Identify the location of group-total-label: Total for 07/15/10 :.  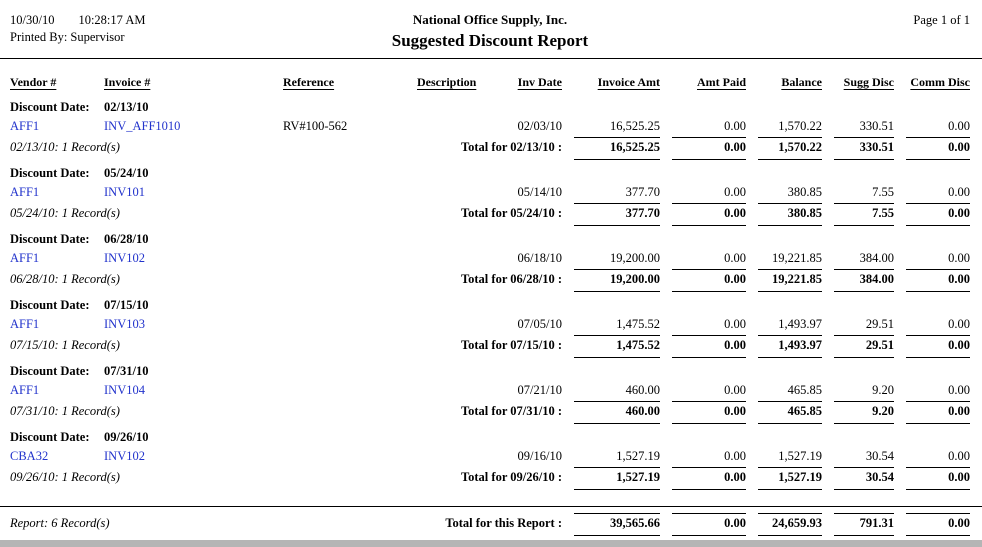
(511, 345).